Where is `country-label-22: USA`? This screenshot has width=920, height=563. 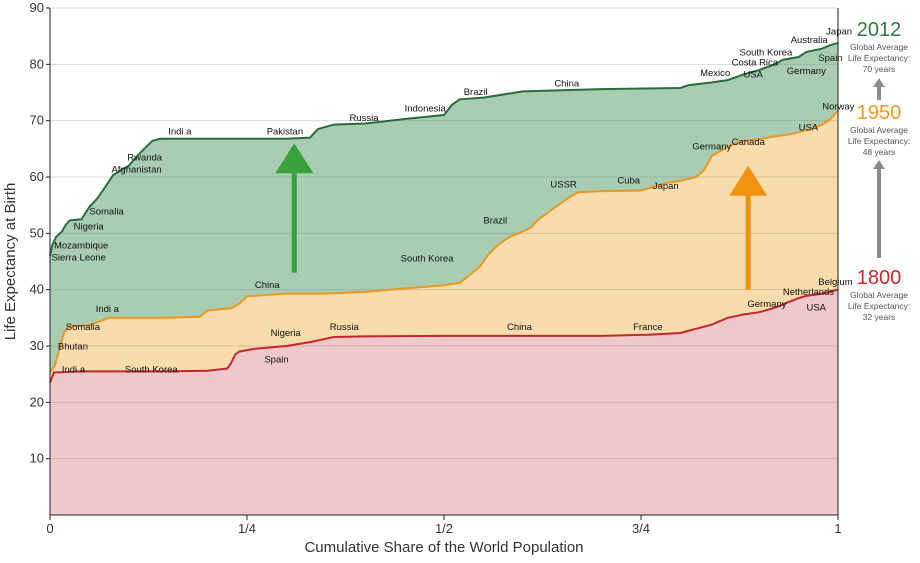
country-label-22: USA is located at coordinates (809, 127).